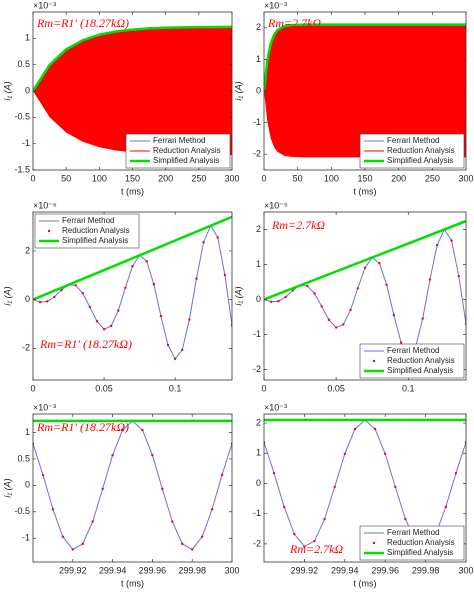 Image resolution: width=474 pixels, height=593 pixels. I want to click on x-tick-label: 50, so click(66, 178).